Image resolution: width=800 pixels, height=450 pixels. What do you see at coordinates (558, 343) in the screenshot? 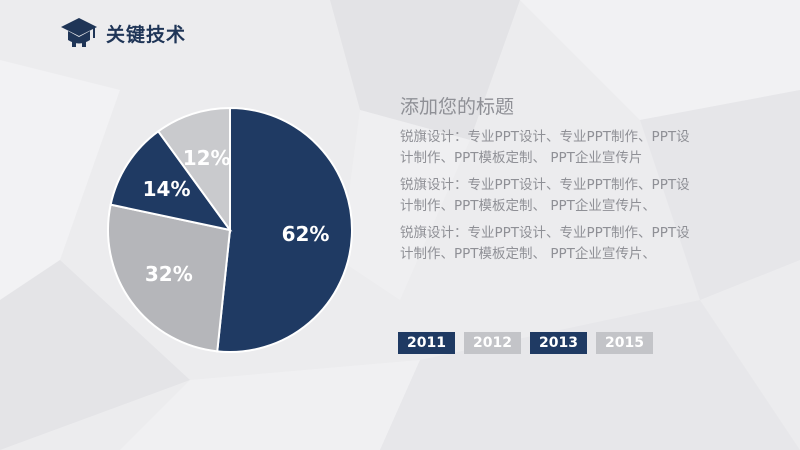
I see `year-tab-2013: 2013` at bounding box center [558, 343].